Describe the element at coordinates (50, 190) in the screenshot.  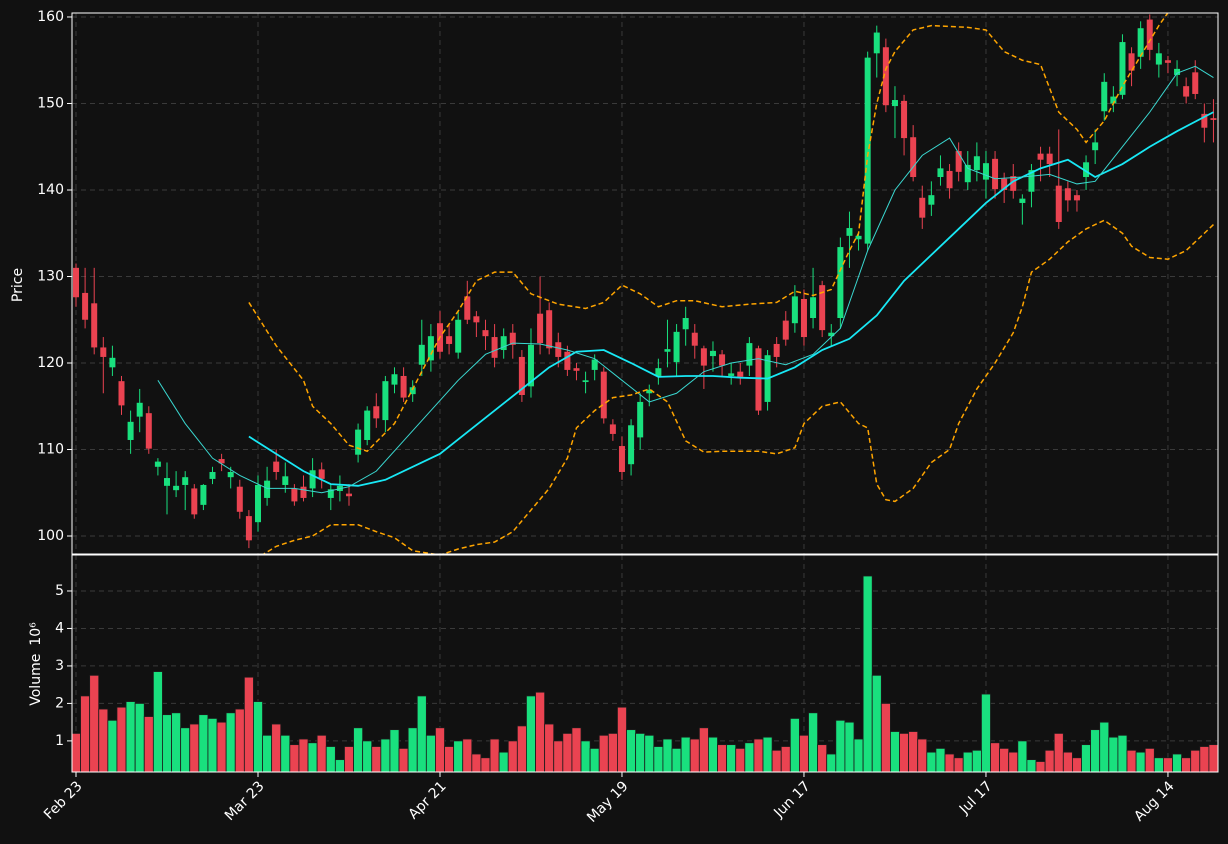
I see `y-tick-label: 140` at that location.